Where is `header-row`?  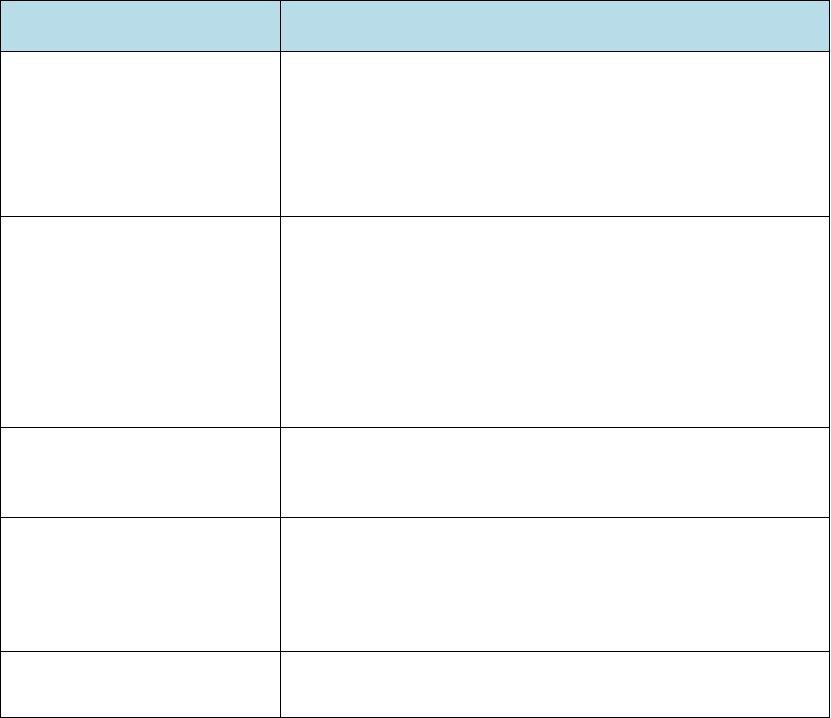
header-row is located at coordinates (415, 25).